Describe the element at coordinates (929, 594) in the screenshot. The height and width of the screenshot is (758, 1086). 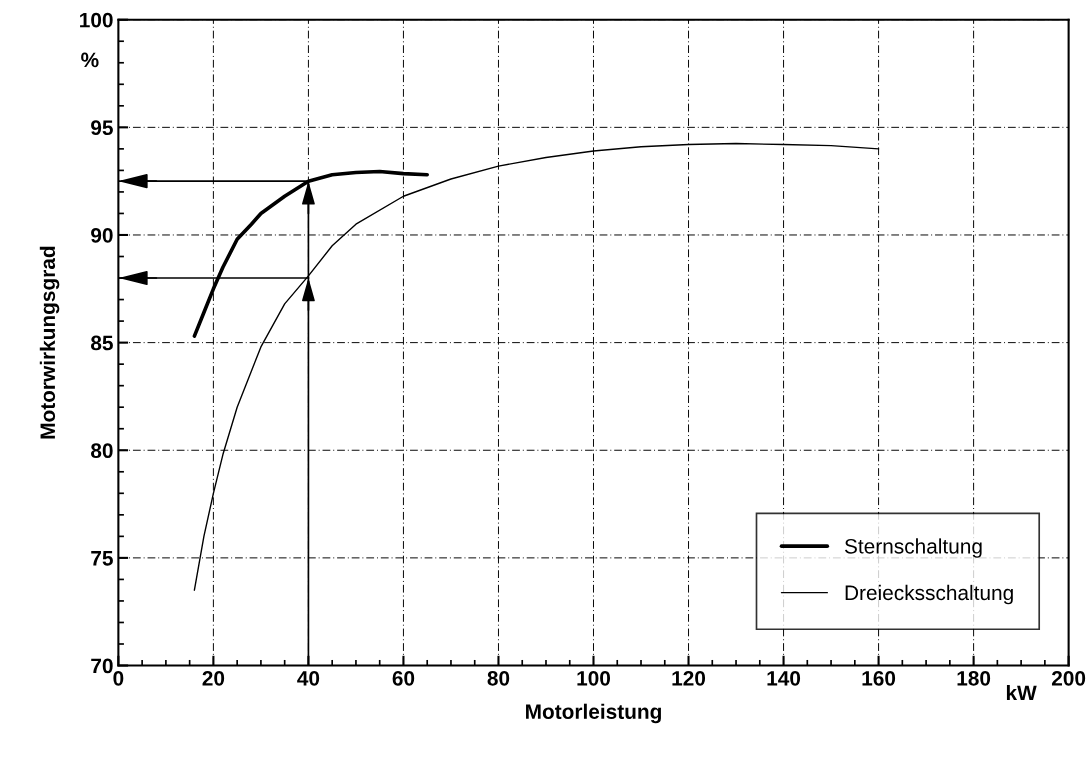
I see `legend-label: Dreiecksschaltung` at that location.